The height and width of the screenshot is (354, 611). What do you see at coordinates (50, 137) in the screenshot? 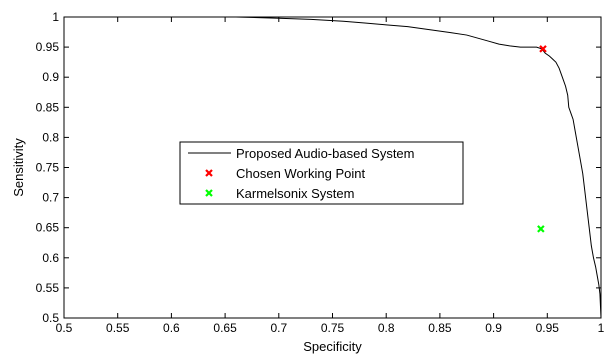
I see `y-tick-label: 0.8` at bounding box center [50, 137].